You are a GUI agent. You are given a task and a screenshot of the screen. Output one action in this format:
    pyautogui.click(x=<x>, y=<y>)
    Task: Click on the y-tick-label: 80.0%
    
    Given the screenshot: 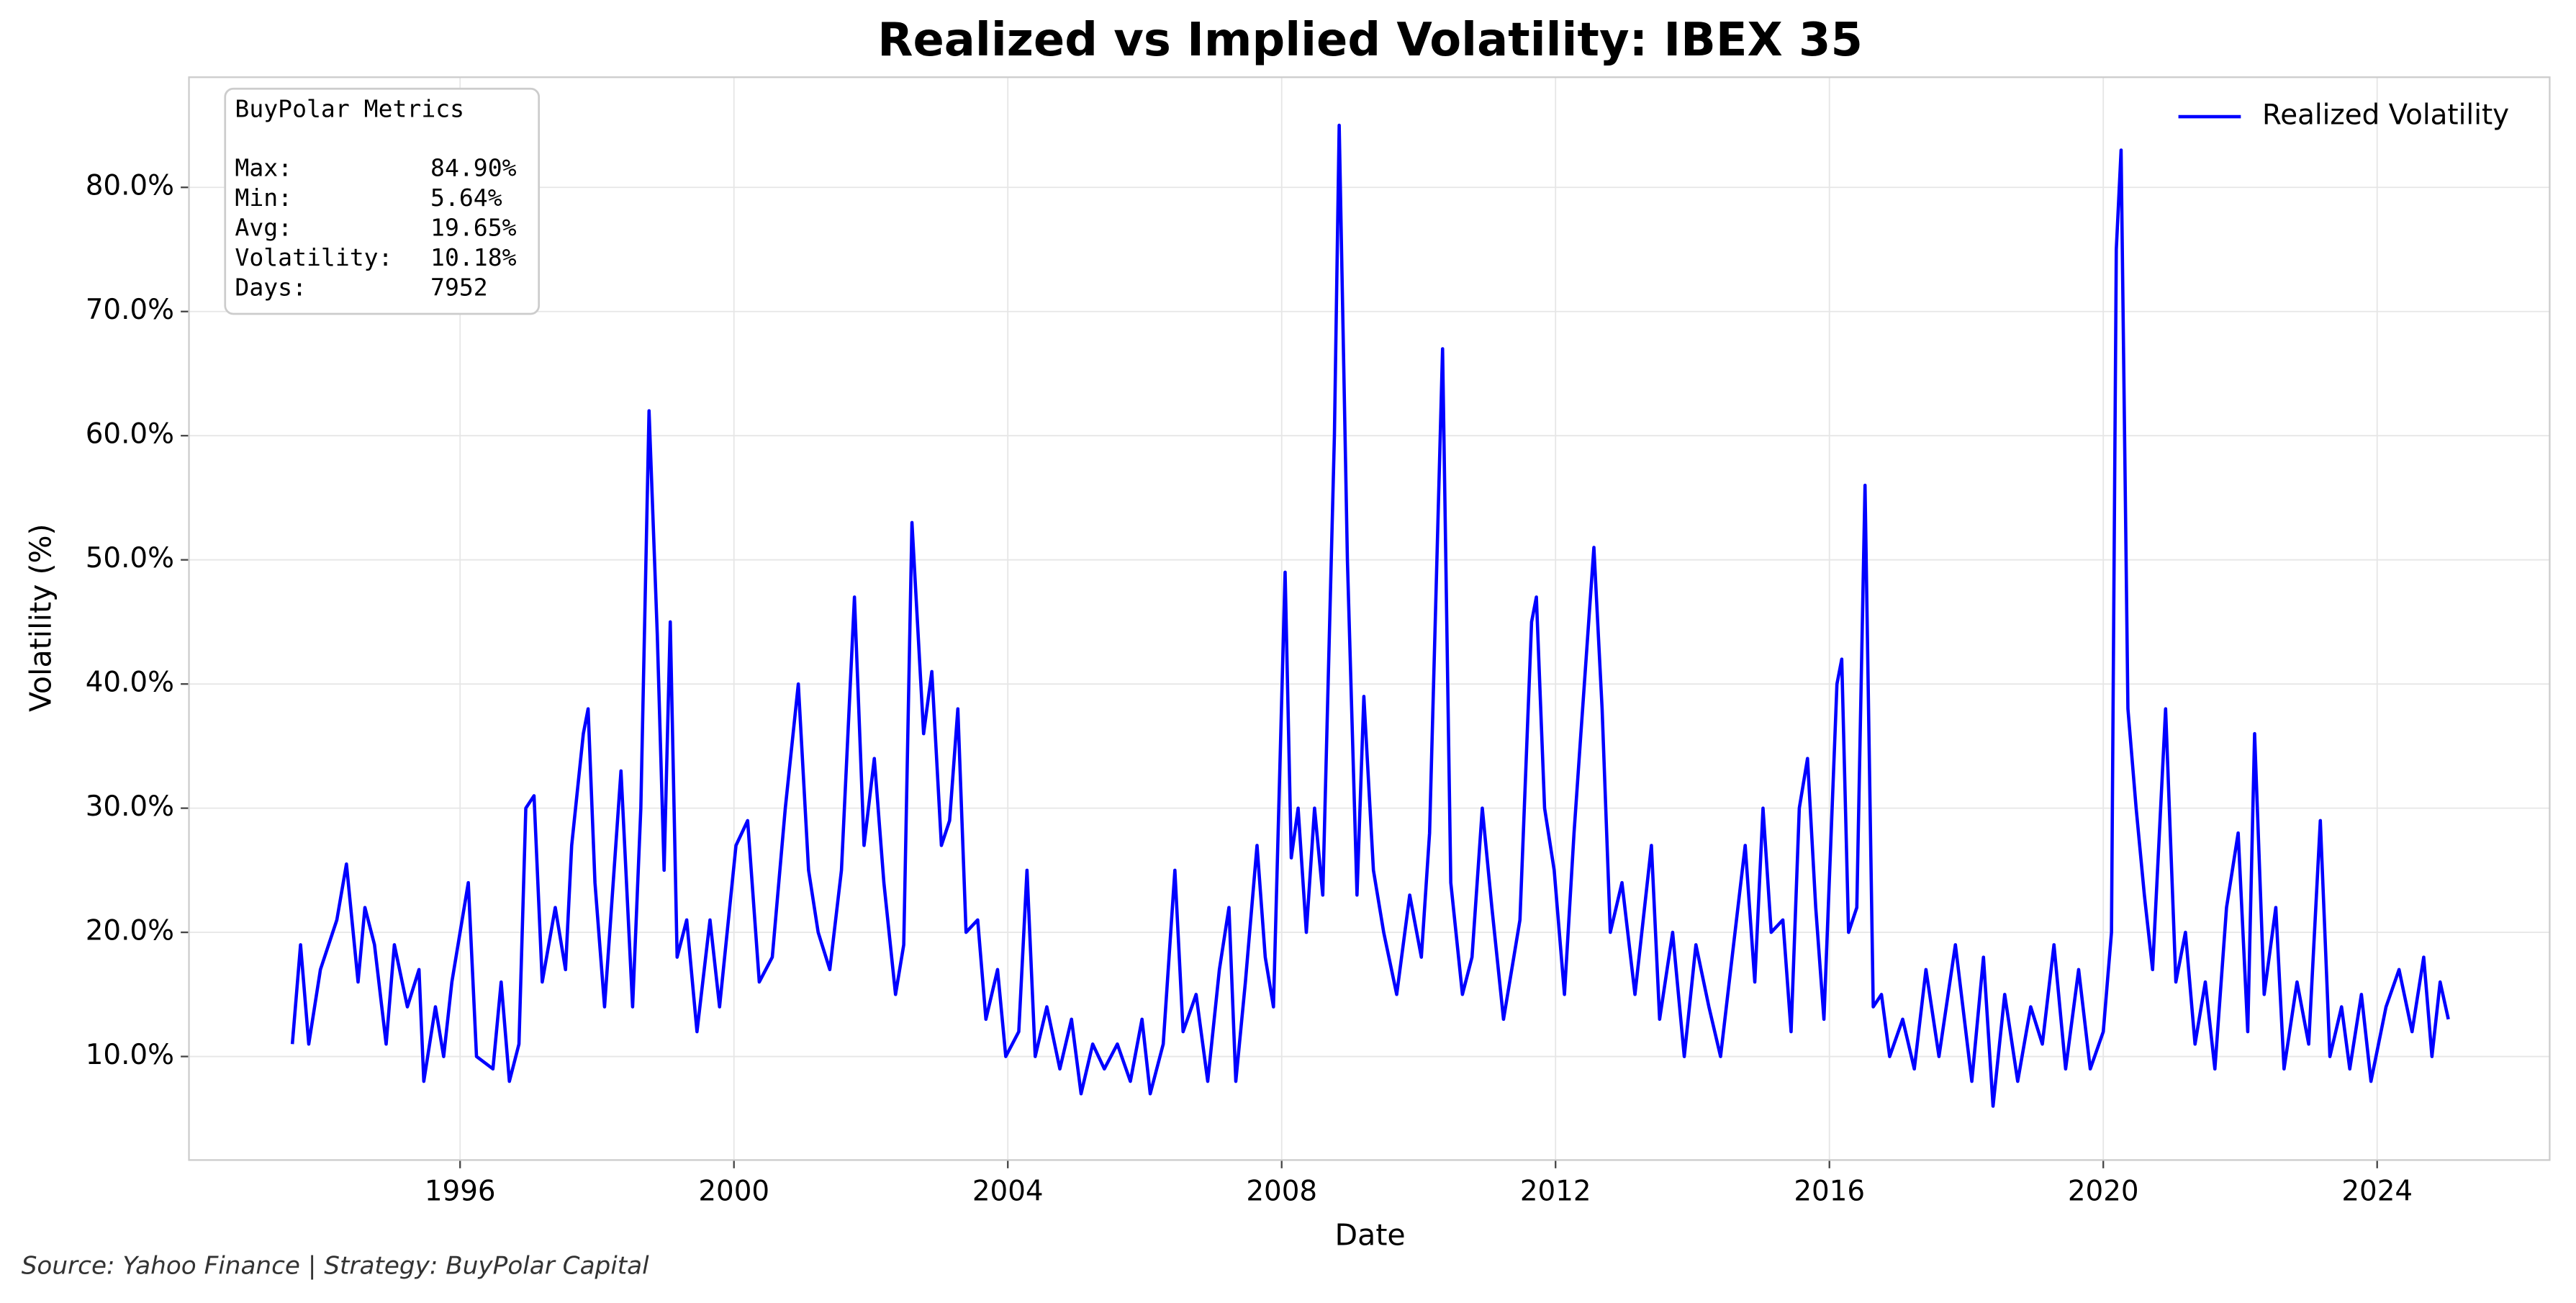 What is the action you would take?
    pyautogui.click(x=130, y=186)
    